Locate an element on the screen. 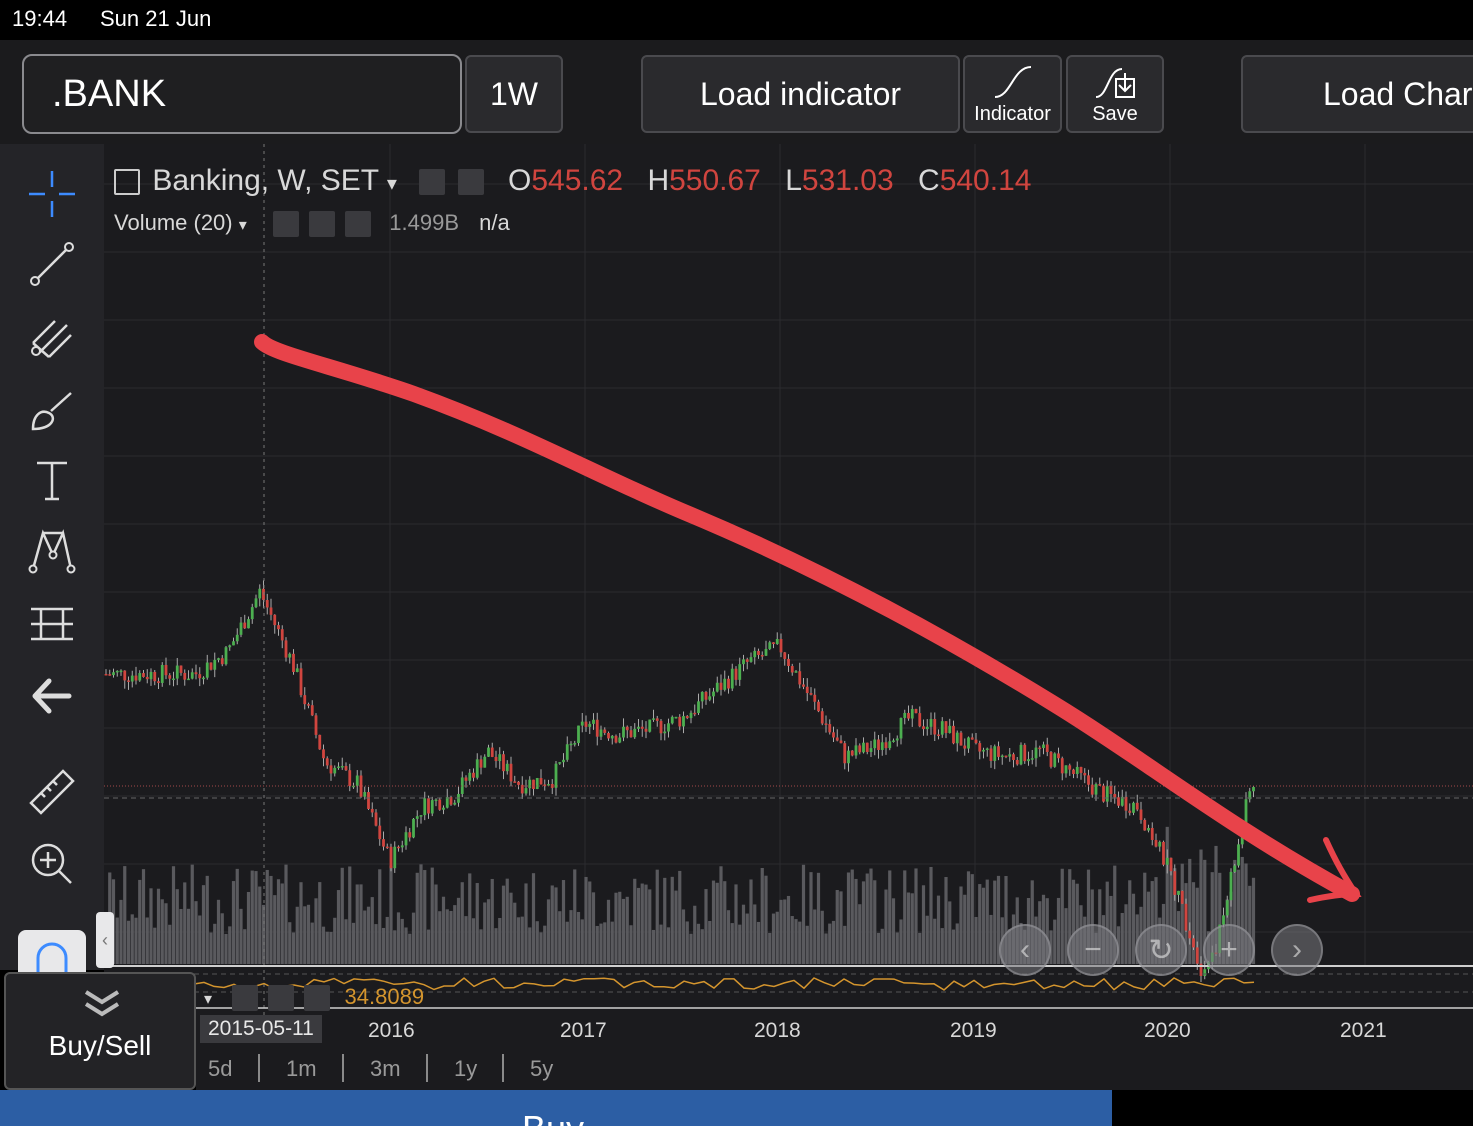  trend-line-icon is located at coordinates (52, 264).